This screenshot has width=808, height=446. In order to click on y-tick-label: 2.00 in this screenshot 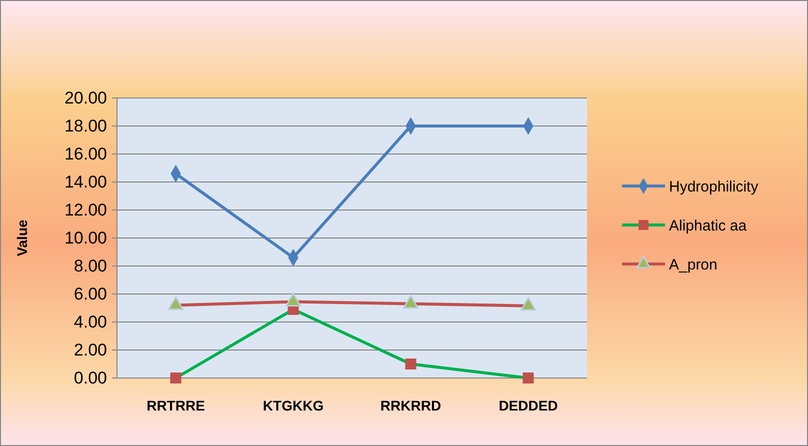, I will do `click(90, 350)`.